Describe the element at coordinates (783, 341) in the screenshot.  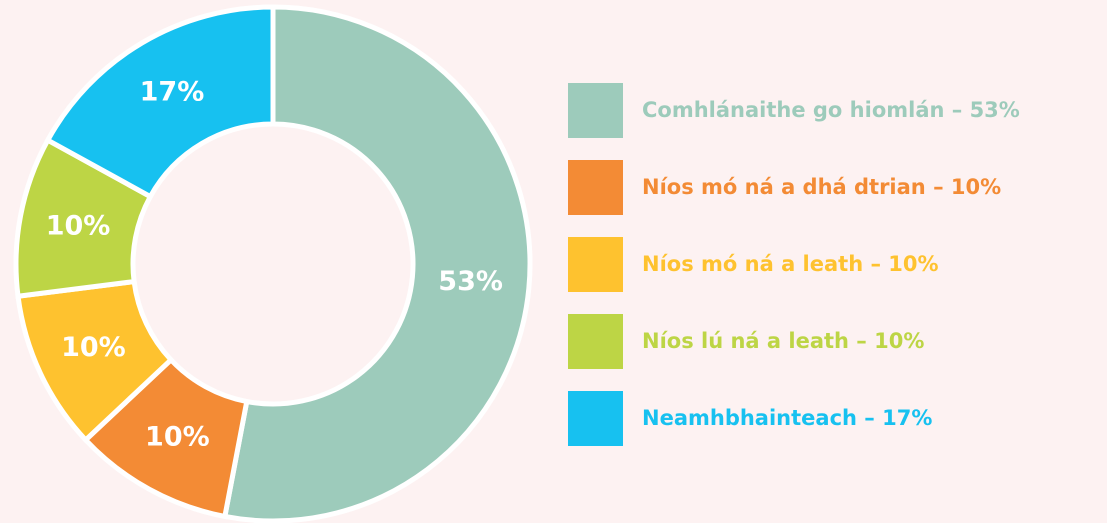
I see `legend-label: Níos lú ná a leath – 10%` at that location.